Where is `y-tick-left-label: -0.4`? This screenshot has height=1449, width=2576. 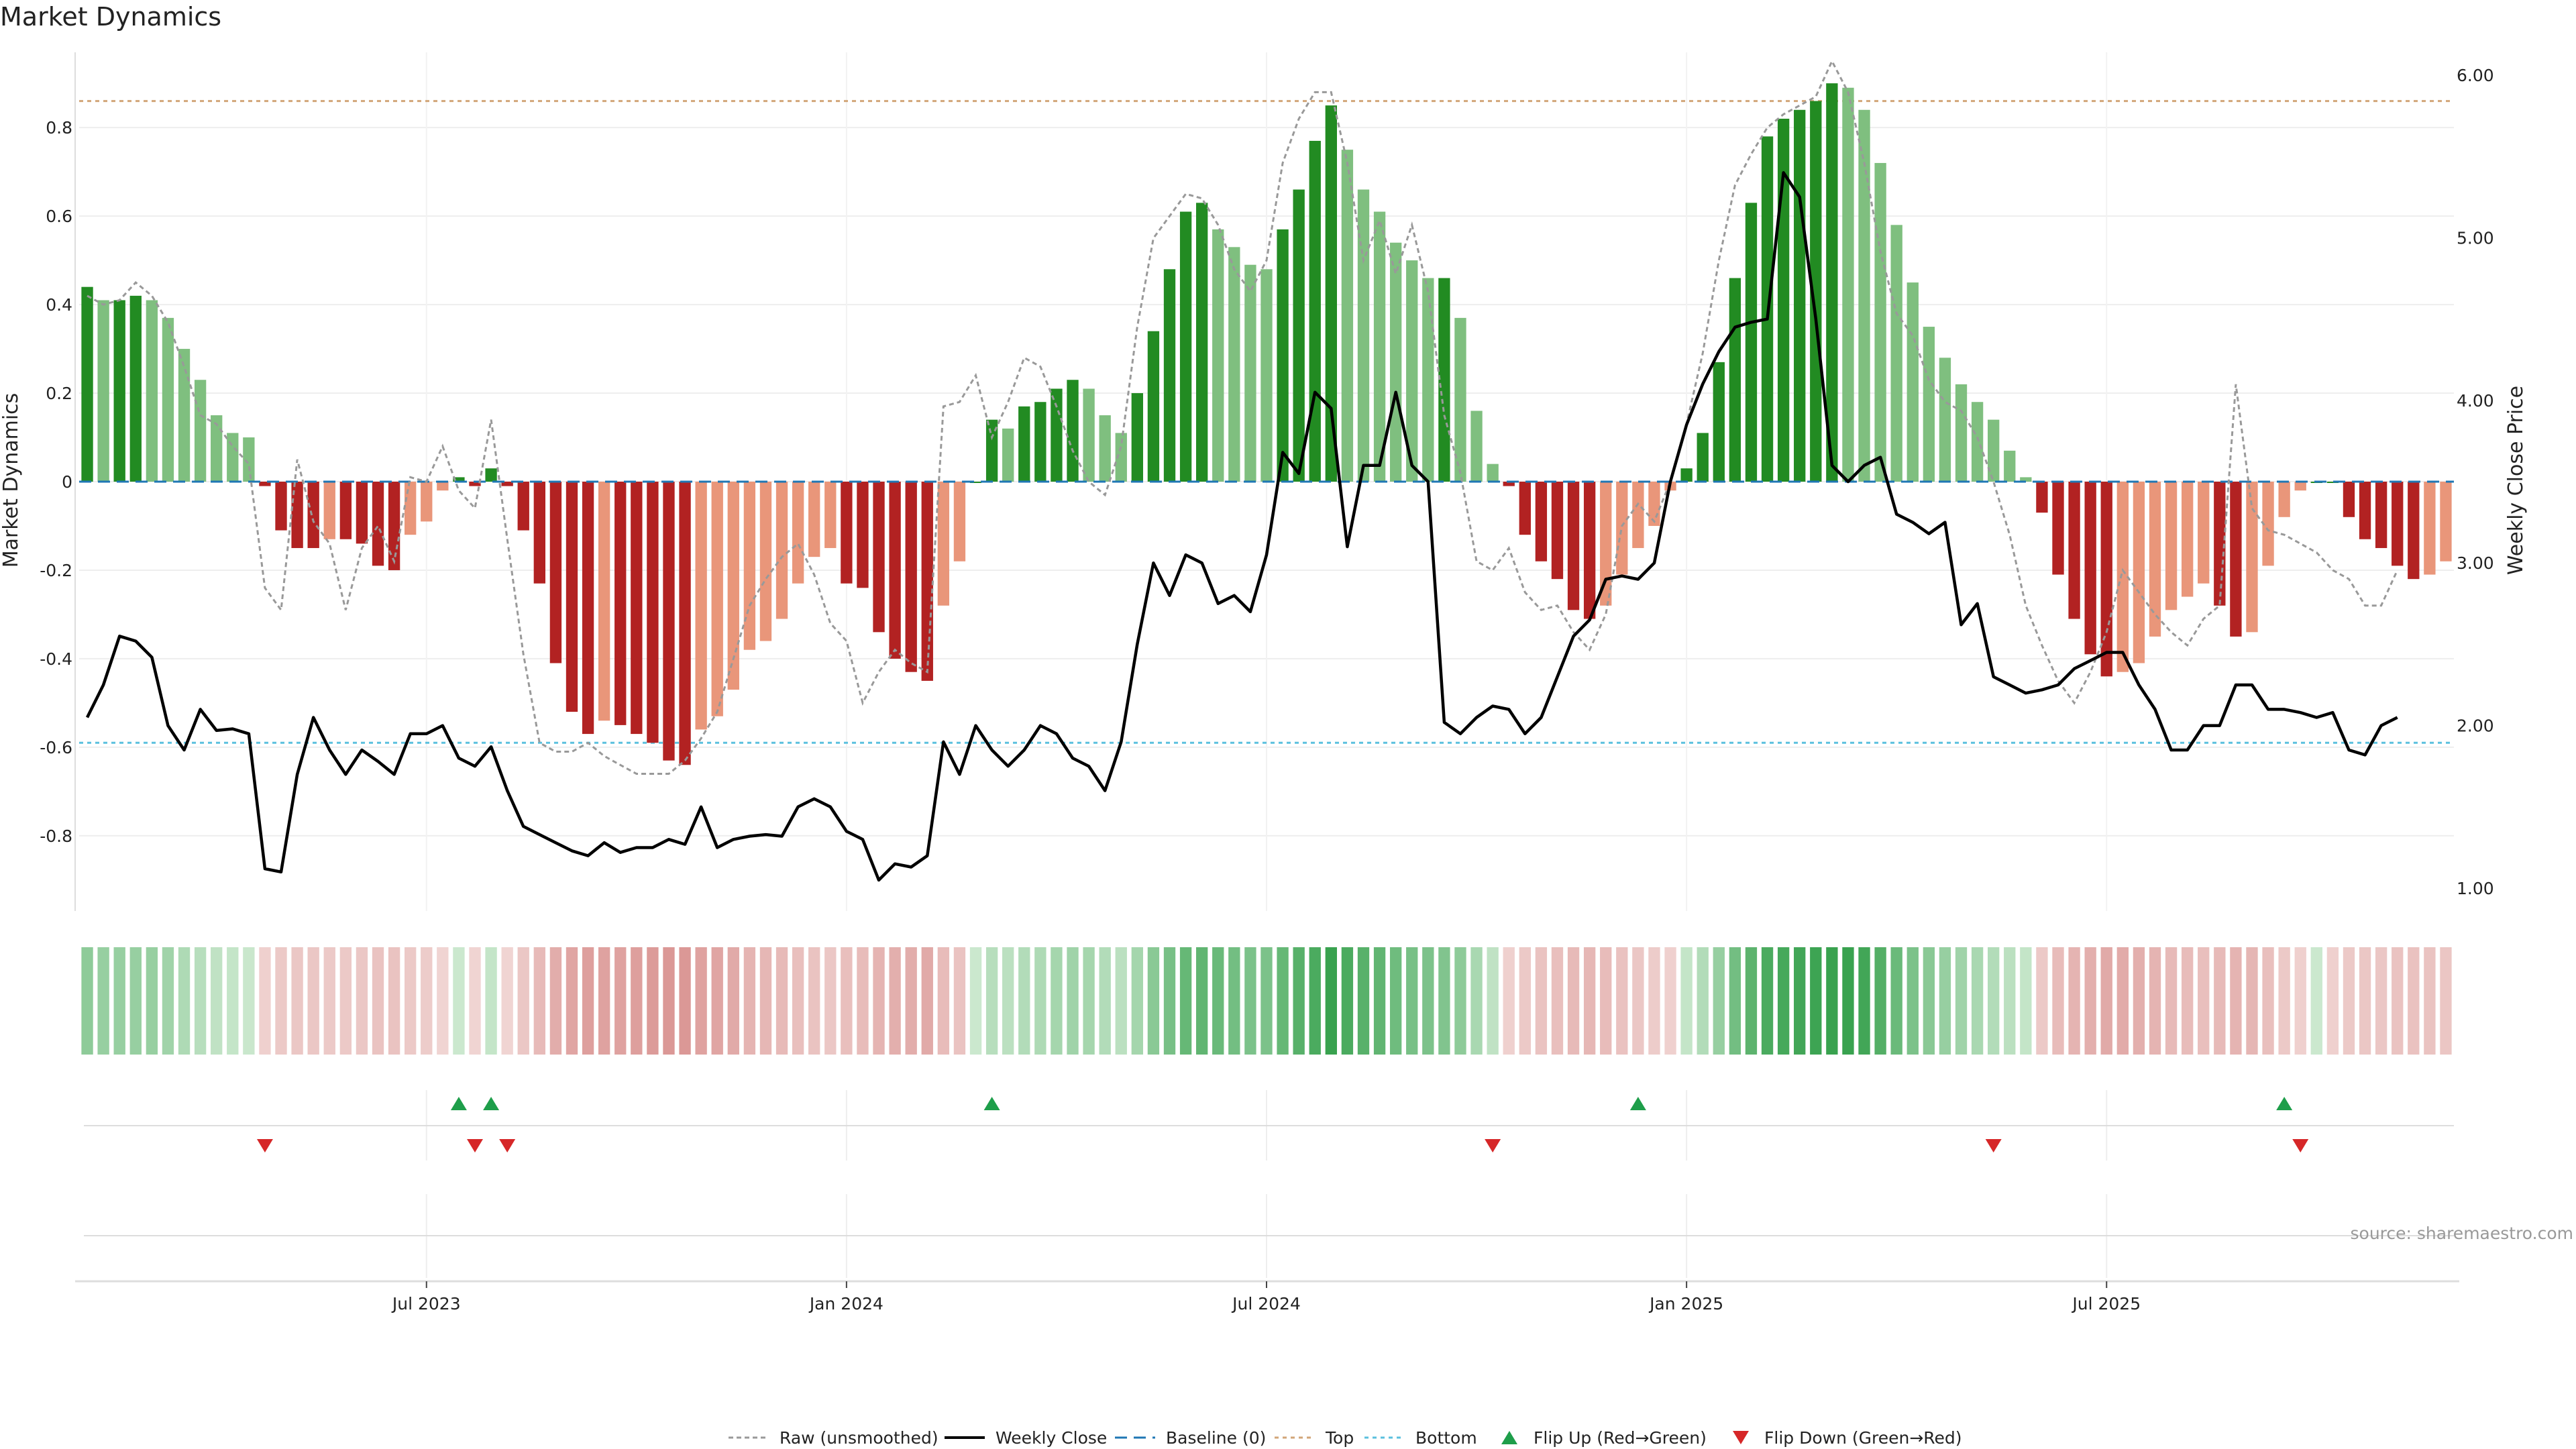
y-tick-left-label: -0.4 is located at coordinates (56, 659).